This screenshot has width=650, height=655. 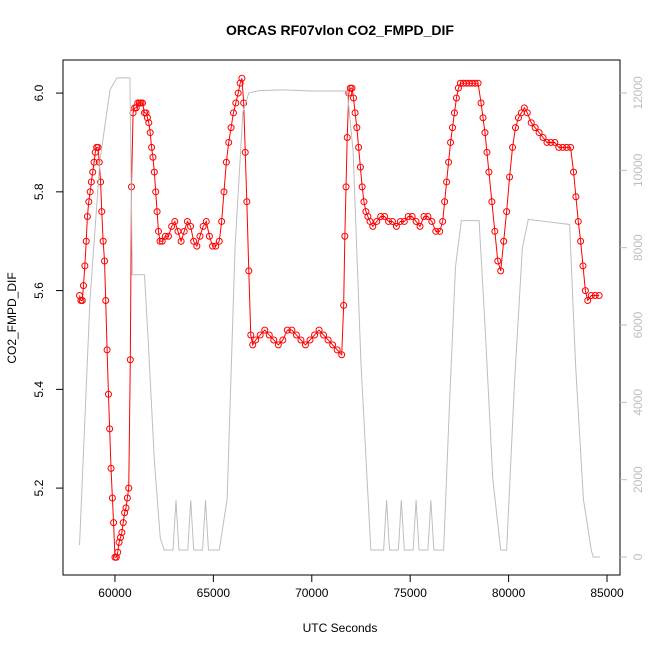 What do you see at coordinates (638, 402) in the screenshot?
I see `y2-tick-label: 4000` at bounding box center [638, 402].